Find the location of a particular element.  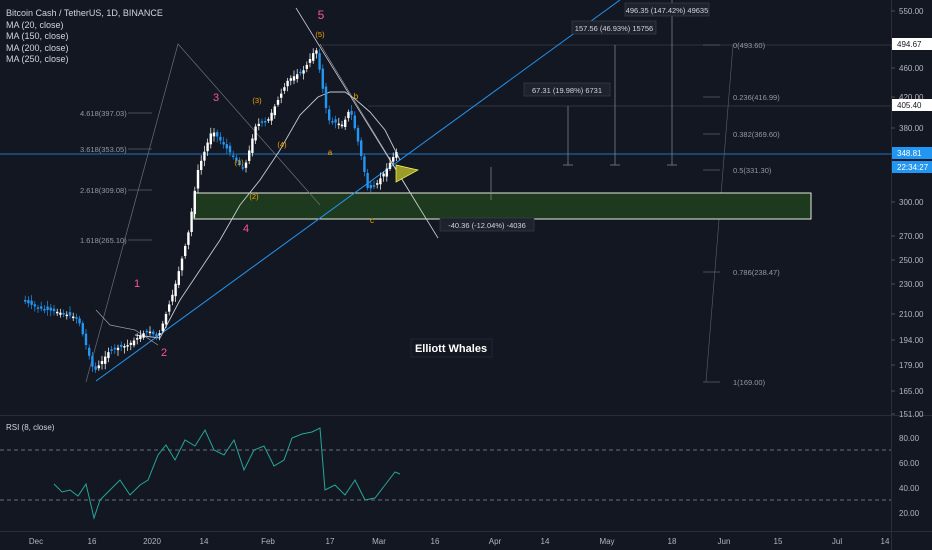

price-tag is located at coordinates (912, 153).